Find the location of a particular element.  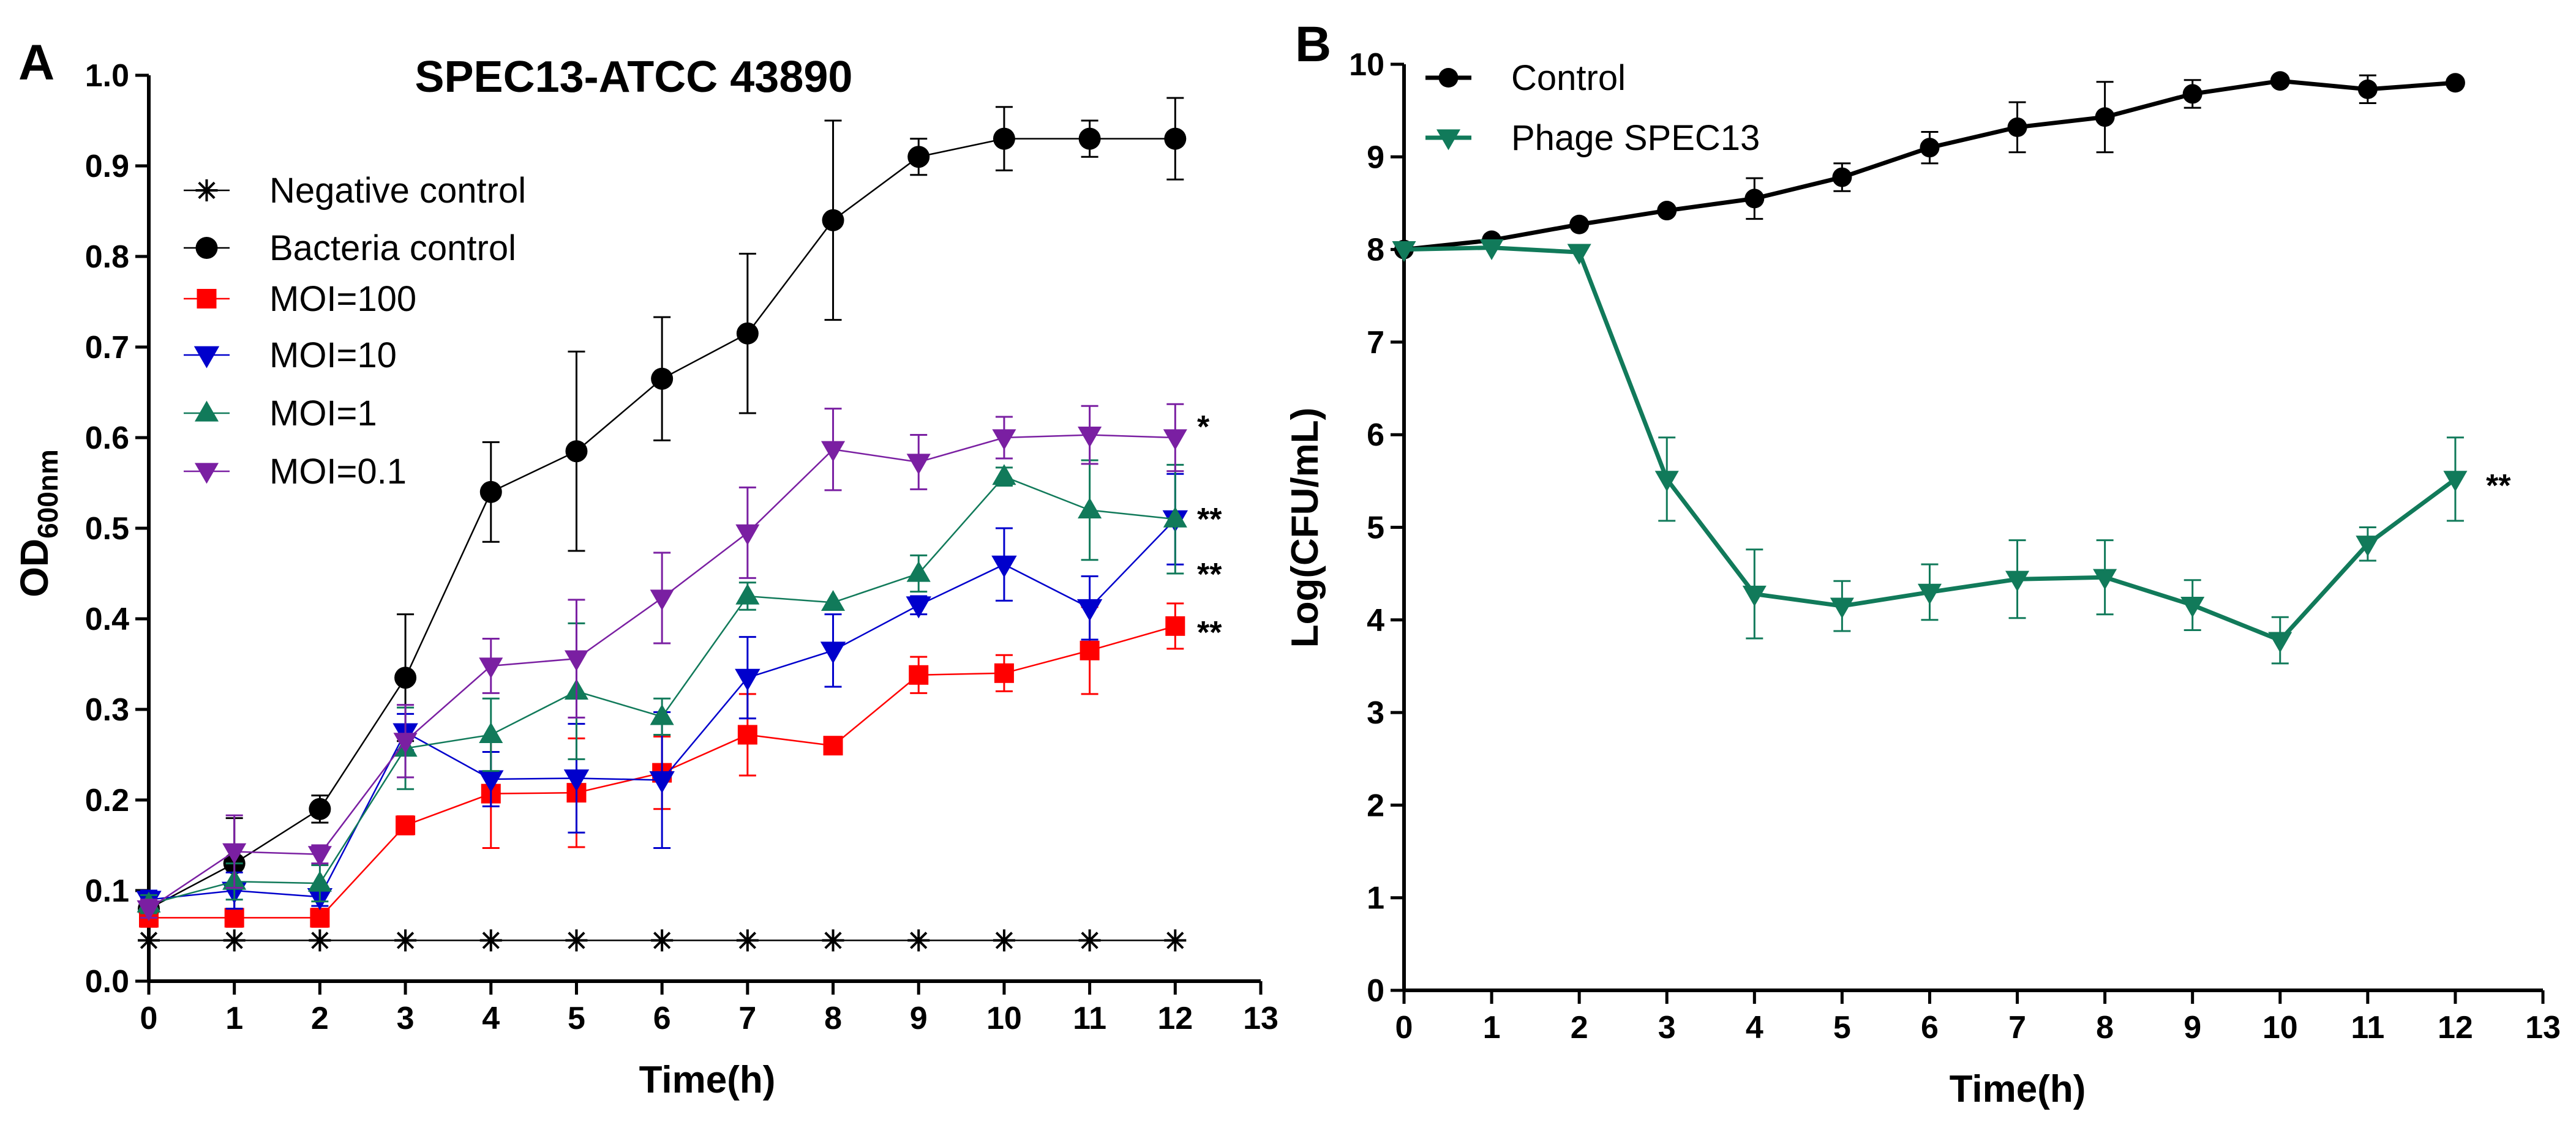

panel-b-x-tick-label: 6 is located at coordinates (1930, 1027).